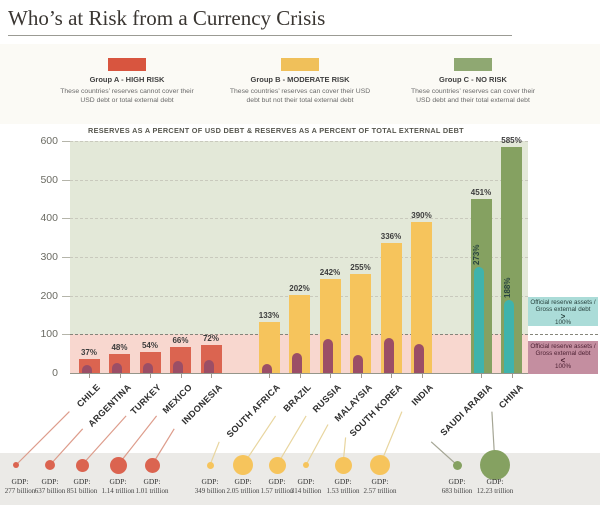 This screenshot has height=505, width=600. What do you see at coordinates (563, 309) in the screenshot?
I see `annotation-above-line2: Gross external debt` at bounding box center [563, 309].